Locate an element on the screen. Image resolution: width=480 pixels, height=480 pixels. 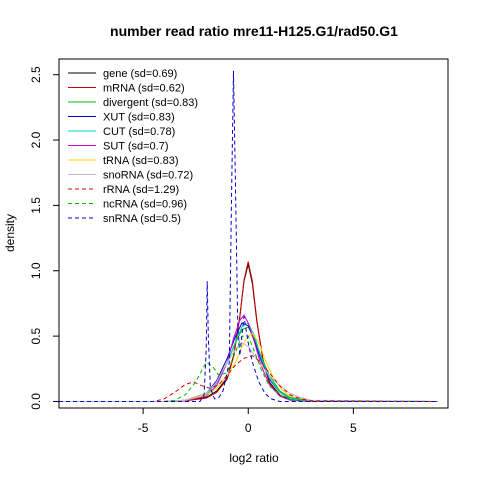
y-axis-label: density is located at coordinates (10, 233).